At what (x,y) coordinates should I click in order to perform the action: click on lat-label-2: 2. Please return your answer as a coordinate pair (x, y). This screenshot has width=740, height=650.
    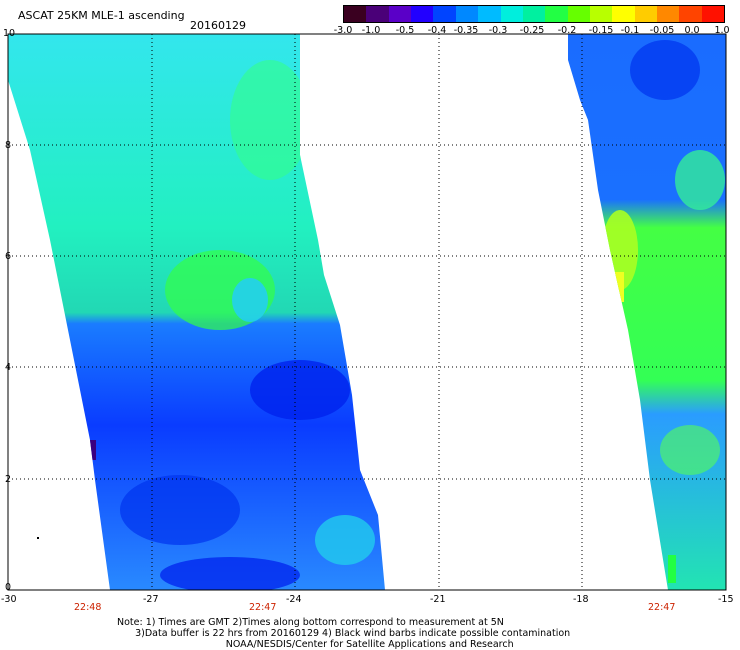
    Looking at the image, I should click on (8, 479).